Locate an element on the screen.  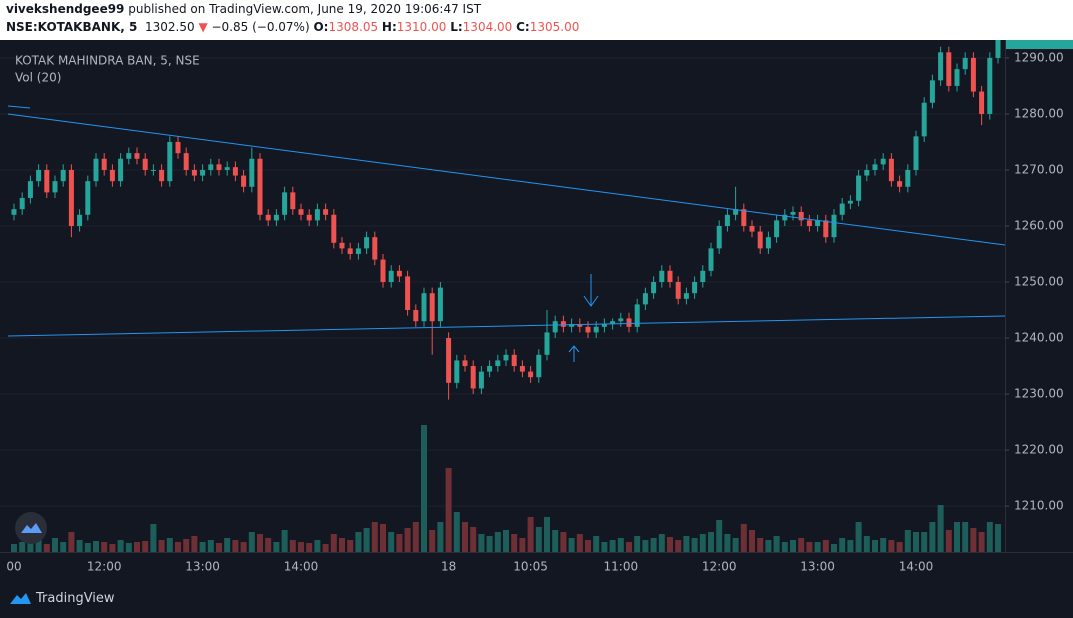
y-tick-label: 1280.00 is located at coordinates (1039, 113).